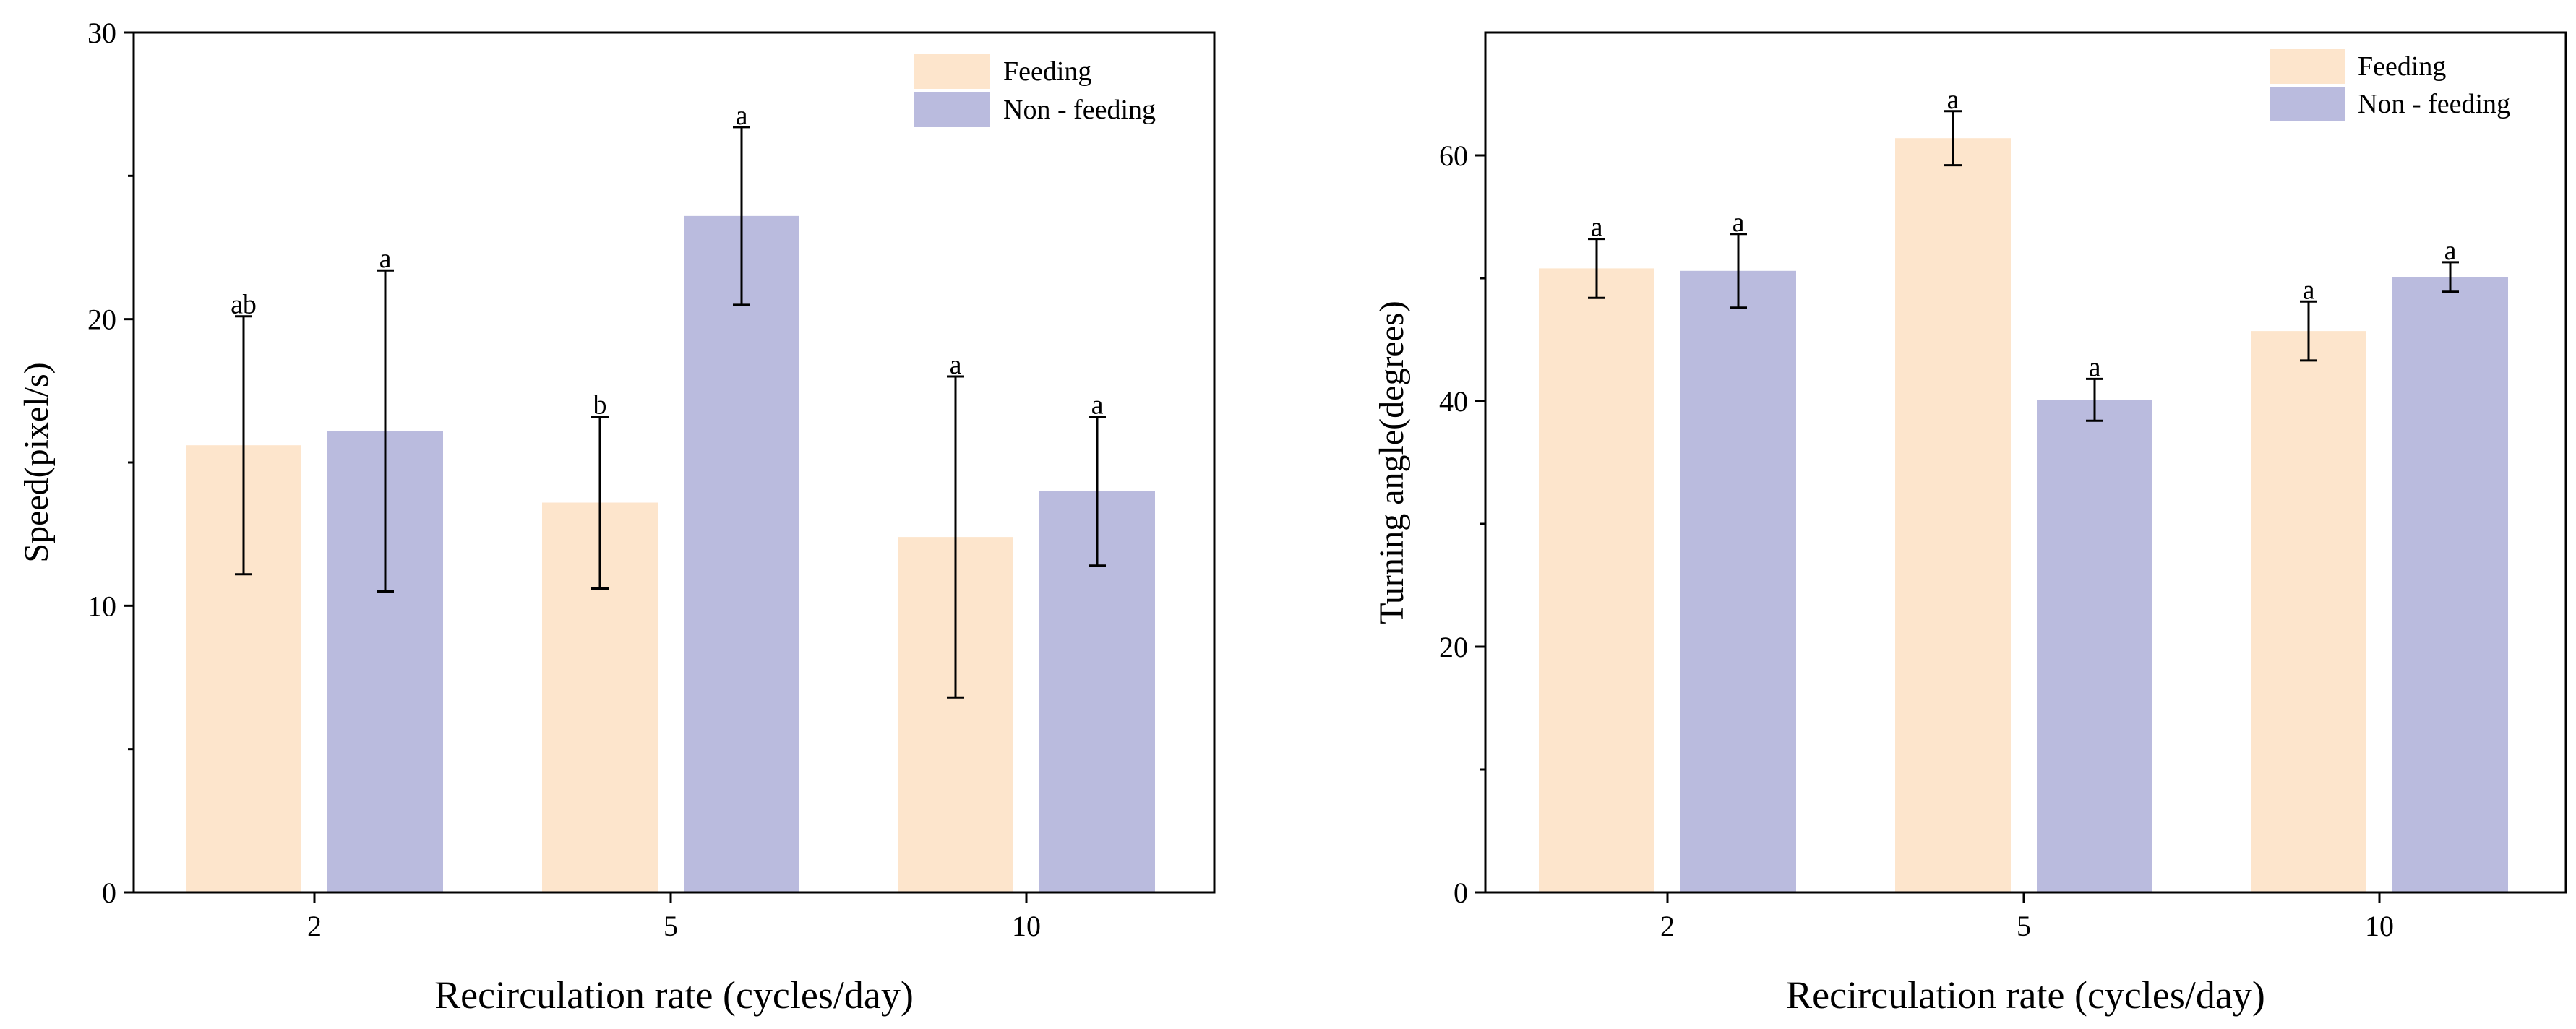 The image size is (2576, 1029). Describe the element at coordinates (386, 259) in the screenshot. I see `speed-sig-label-nonfeeding-2: a` at that location.